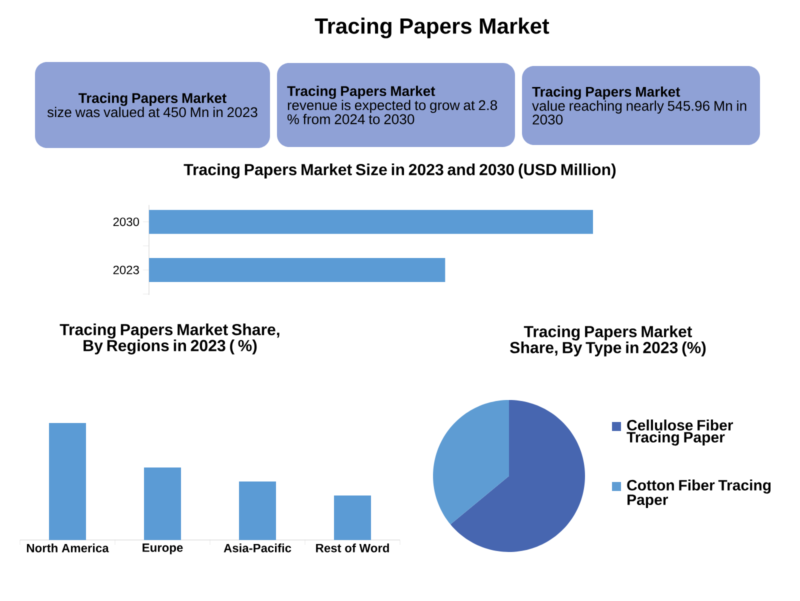 The width and height of the screenshot is (800, 601). I want to click on x-tick-label: North America, so click(67, 548).